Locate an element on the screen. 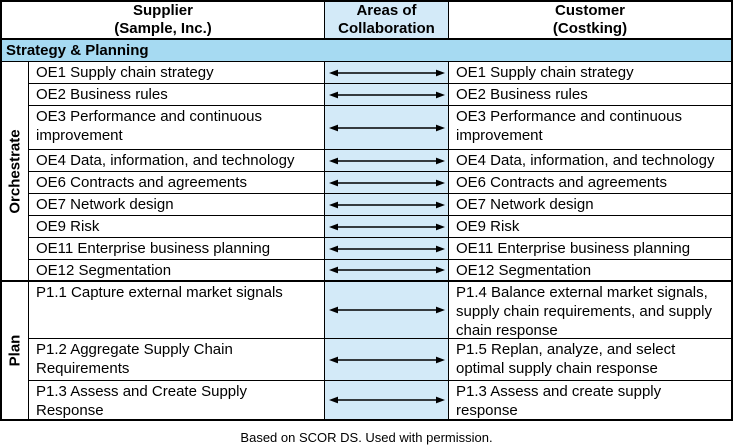 The image size is (733, 445). customer-header: Customer (Costking) is located at coordinates (590, 21).